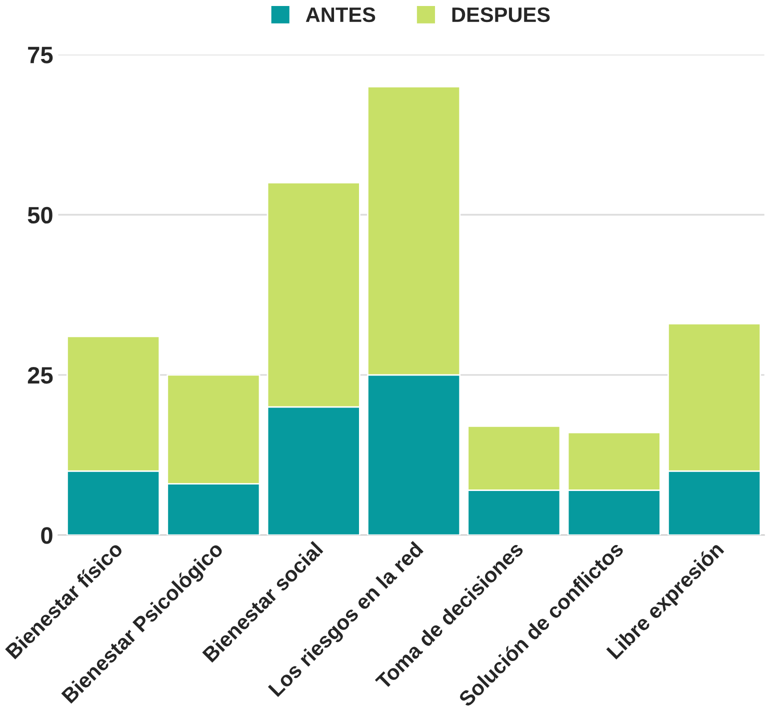  What do you see at coordinates (40, 375) in the screenshot?
I see `y-tick-label: 25` at bounding box center [40, 375].